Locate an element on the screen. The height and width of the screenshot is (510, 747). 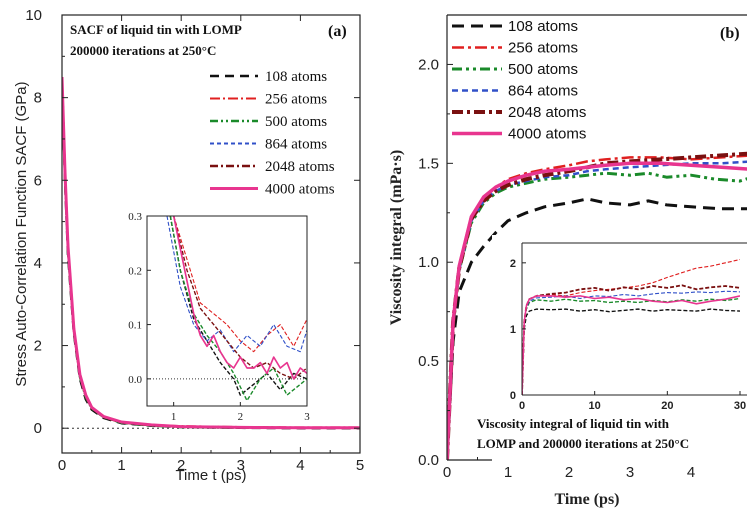
inset-y-tick-label: 2 is located at coordinates (513, 264).